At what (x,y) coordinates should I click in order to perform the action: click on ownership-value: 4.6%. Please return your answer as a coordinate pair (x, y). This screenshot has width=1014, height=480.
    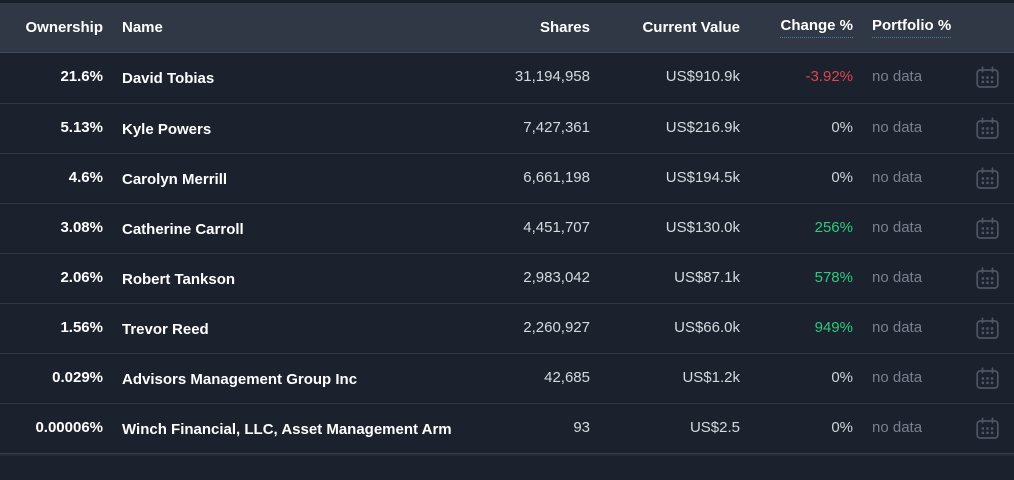
    Looking at the image, I should click on (85, 177).